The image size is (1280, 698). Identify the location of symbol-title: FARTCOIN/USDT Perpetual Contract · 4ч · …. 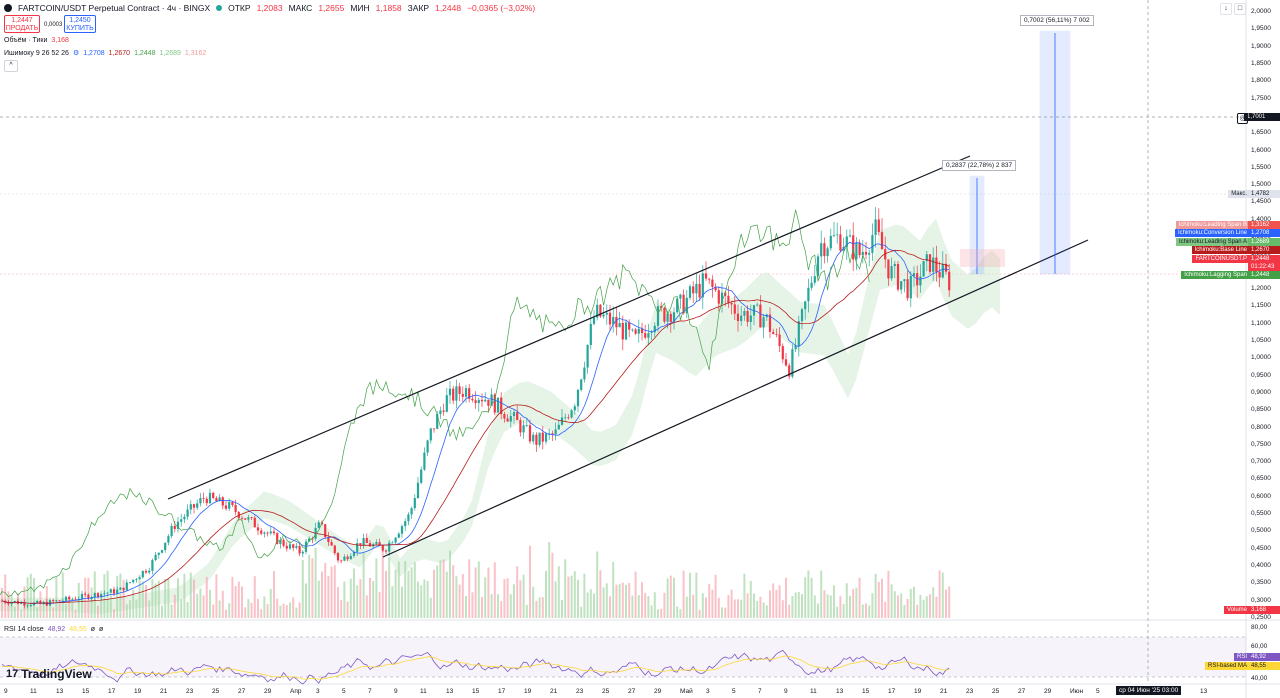
(114, 8).